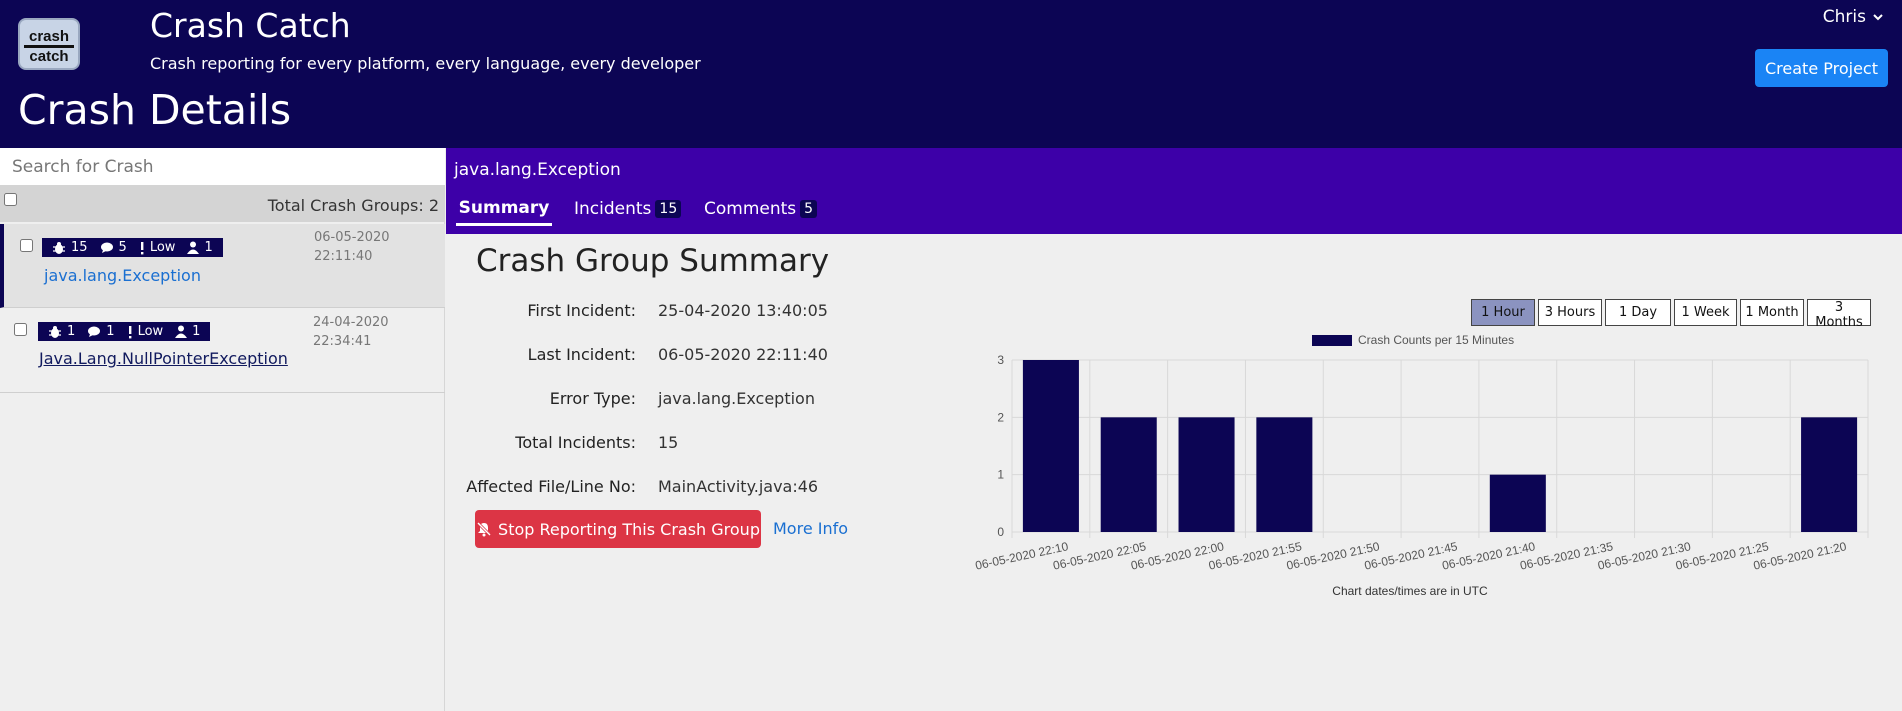 This screenshot has height=711, width=1902. Describe the element at coordinates (353, 205) in the screenshot. I see `total-crash-groups: Total Crash Groups: 2` at that location.